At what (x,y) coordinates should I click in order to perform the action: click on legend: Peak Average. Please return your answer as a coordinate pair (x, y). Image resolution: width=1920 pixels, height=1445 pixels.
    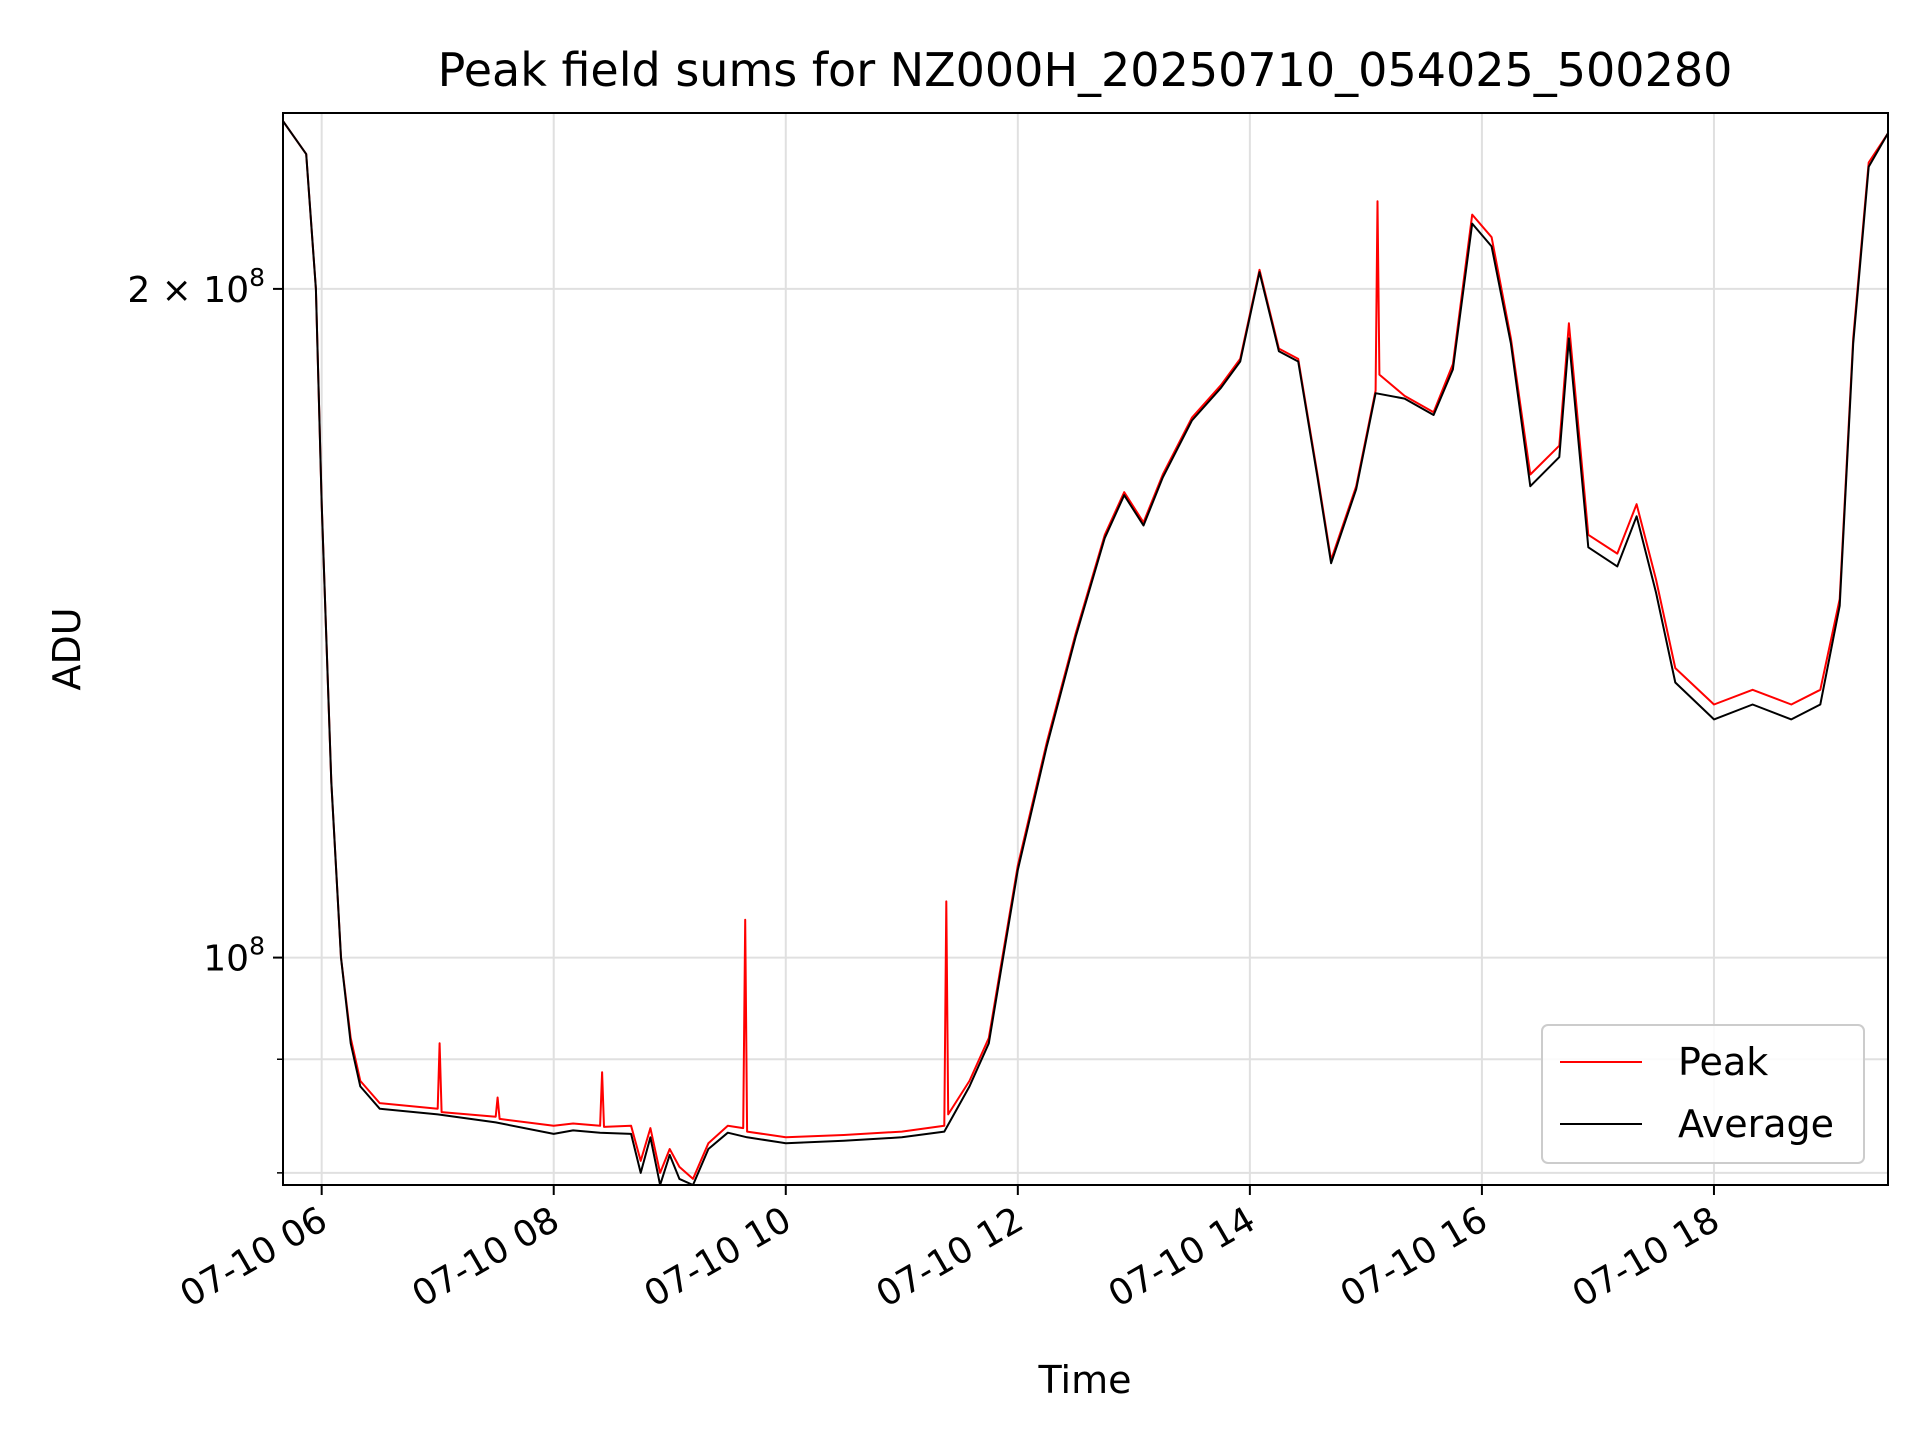
    Looking at the image, I should click on (1703, 1094).